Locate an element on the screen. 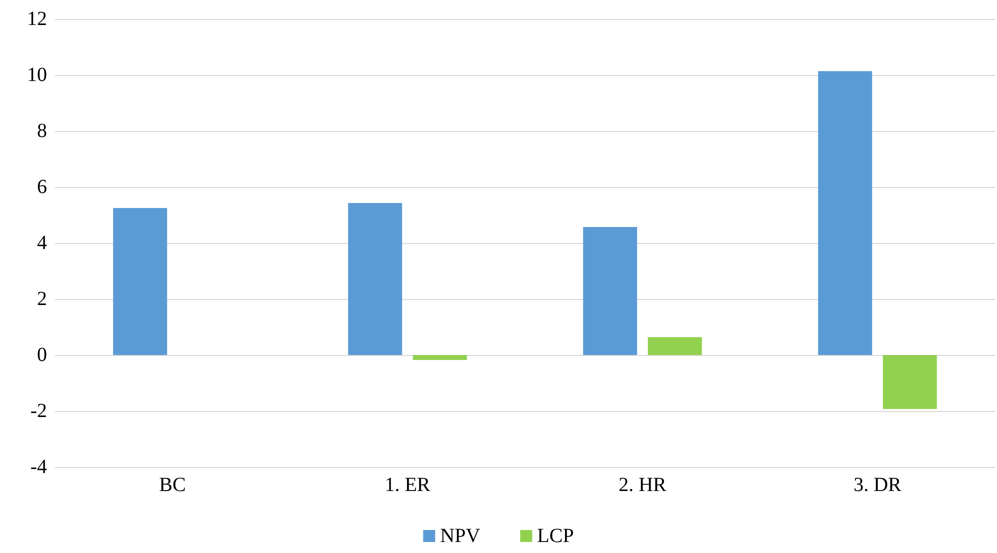 The image size is (997, 553). y-tick-label: 8 is located at coordinates (42, 131).